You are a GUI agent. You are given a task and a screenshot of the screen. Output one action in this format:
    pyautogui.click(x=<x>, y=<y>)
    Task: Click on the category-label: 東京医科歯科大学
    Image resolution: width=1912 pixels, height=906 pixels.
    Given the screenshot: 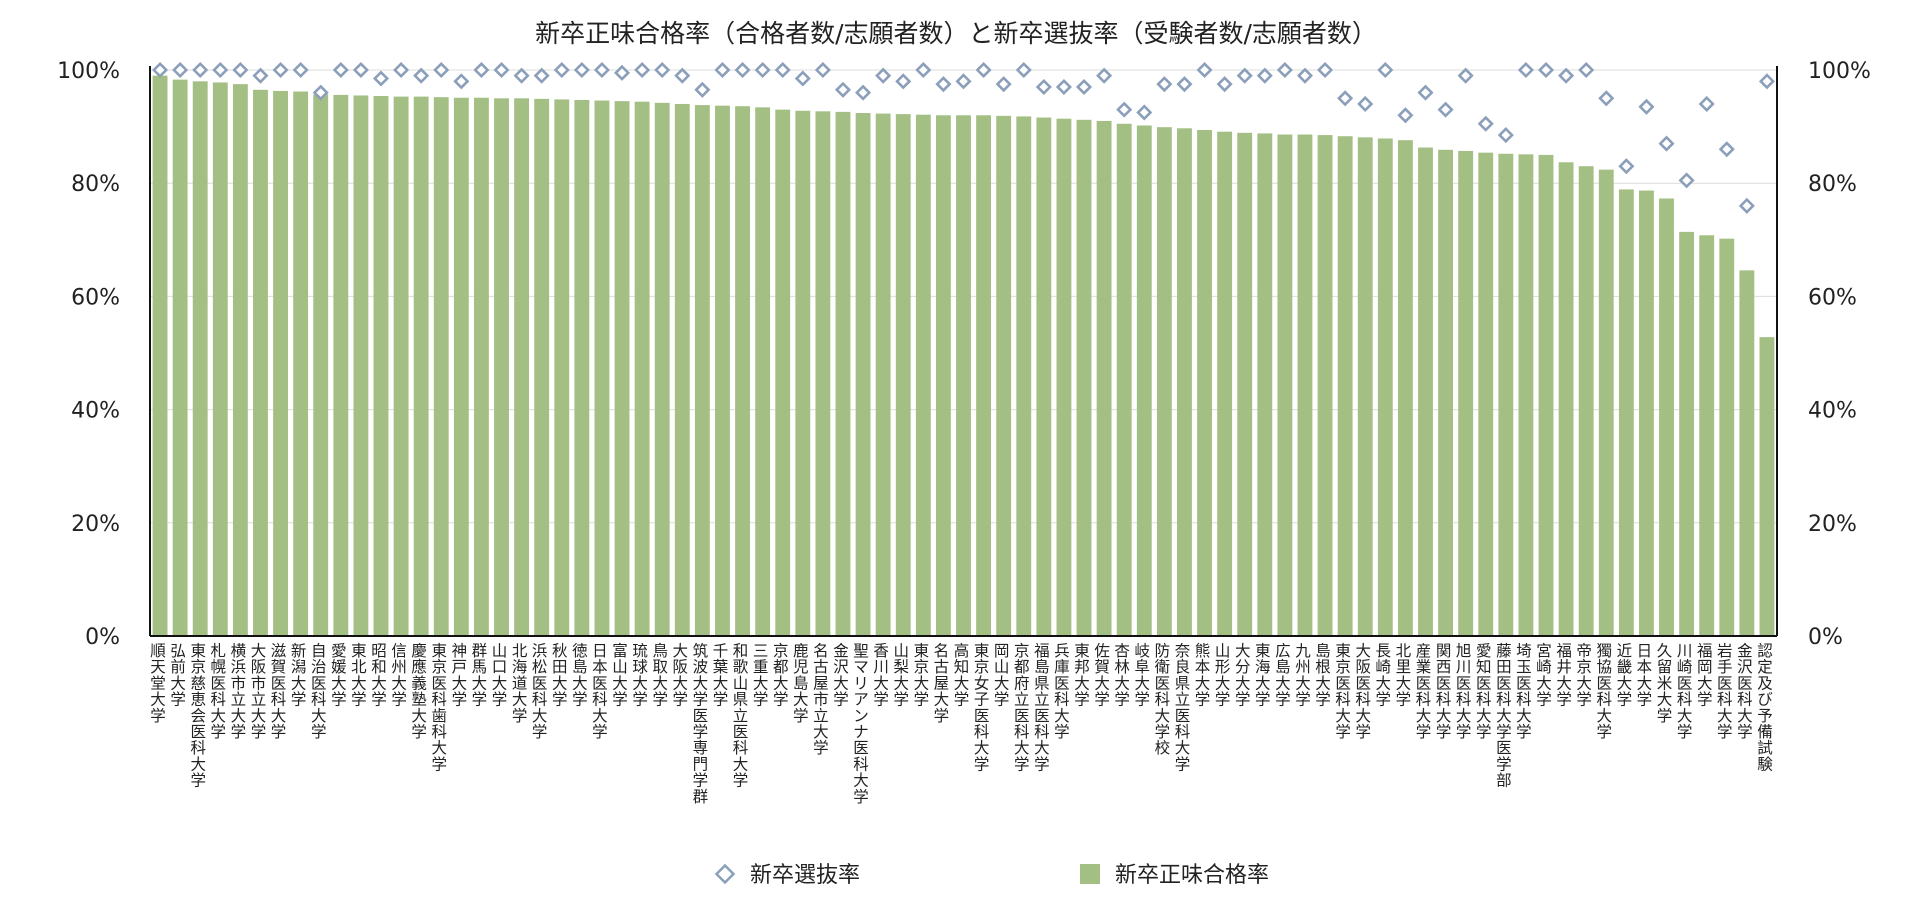 What is the action you would take?
    pyautogui.click(x=439, y=707)
    